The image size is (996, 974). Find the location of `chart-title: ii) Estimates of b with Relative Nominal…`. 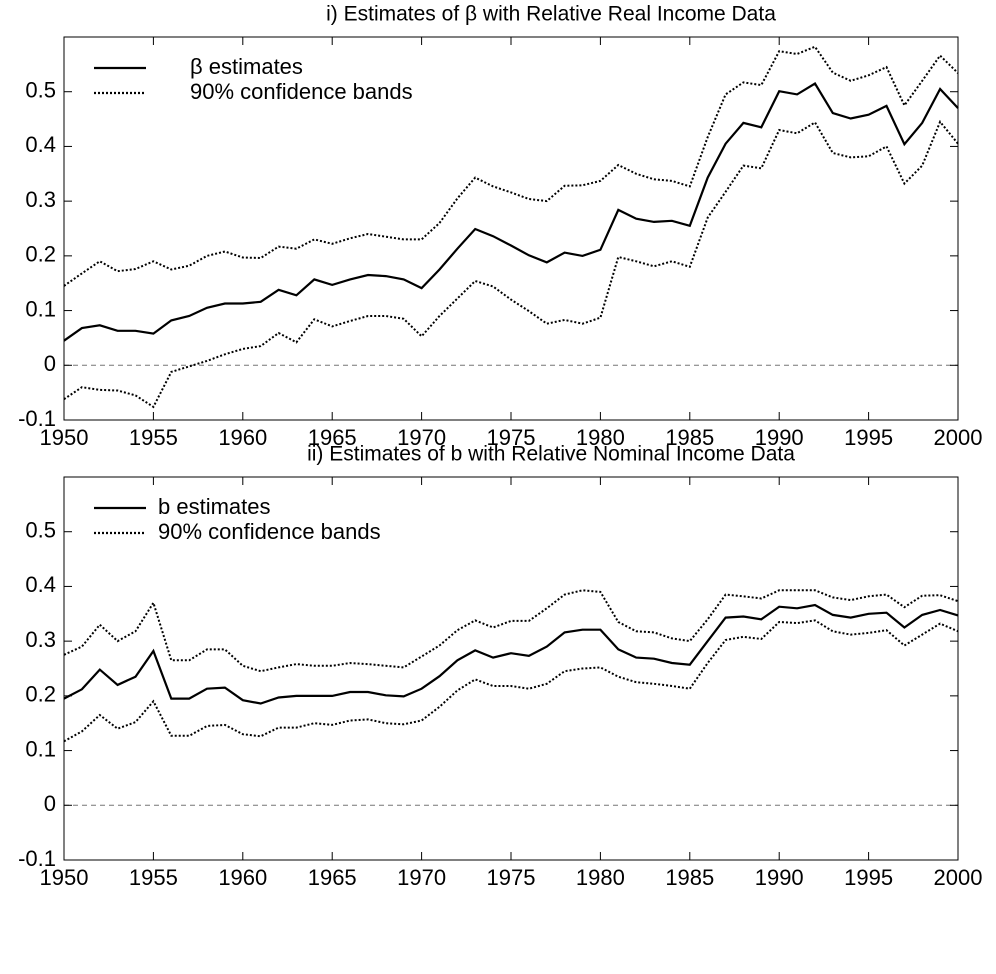

chart-title: ii) Estimates of b with Relative Nominal… is located at coordinates (551, 454).